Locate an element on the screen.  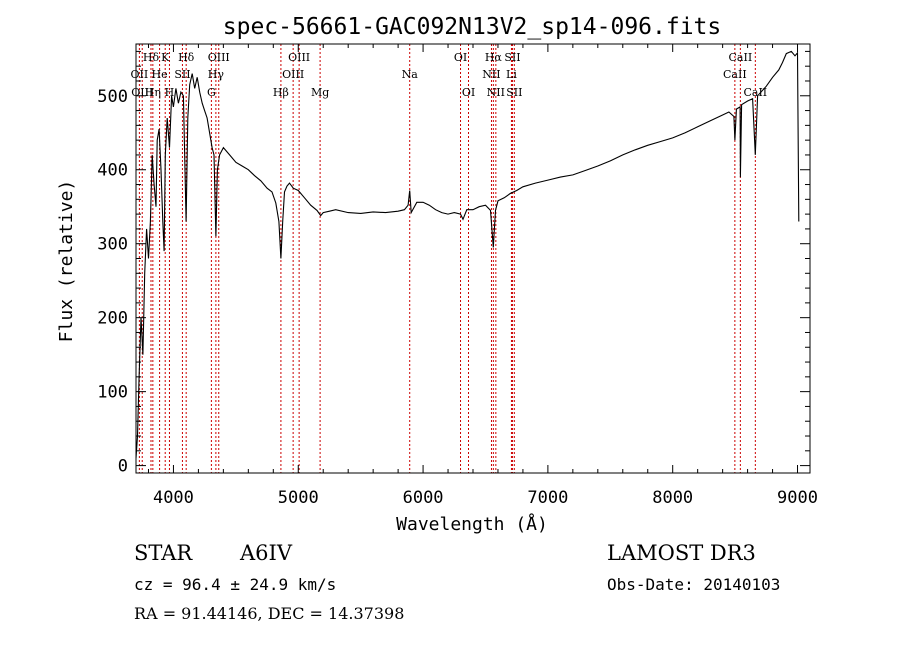
x-axis-label: Wavelength (Å) is located at coordinates (472, 524).